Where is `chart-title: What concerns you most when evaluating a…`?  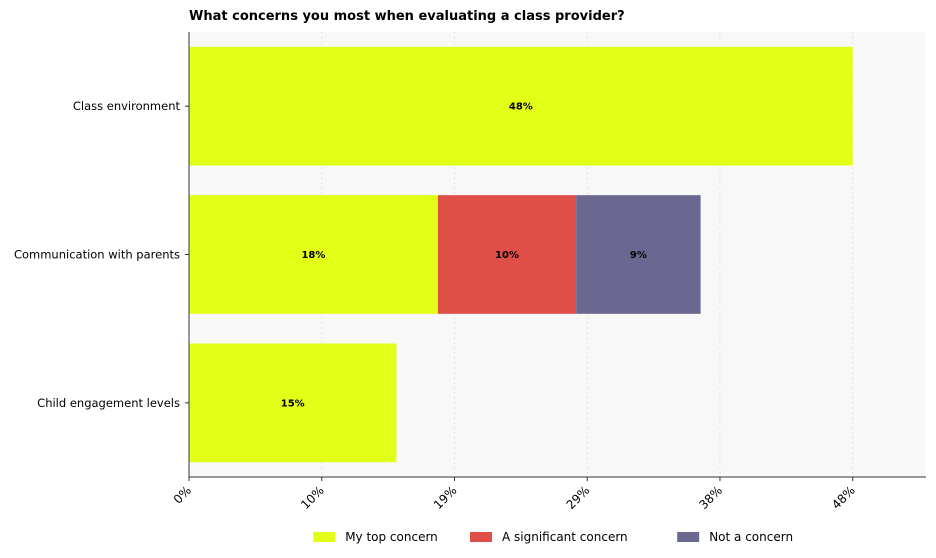 chart-title: What concerns you most when evaluating a… is located at coordinates (407, 16).